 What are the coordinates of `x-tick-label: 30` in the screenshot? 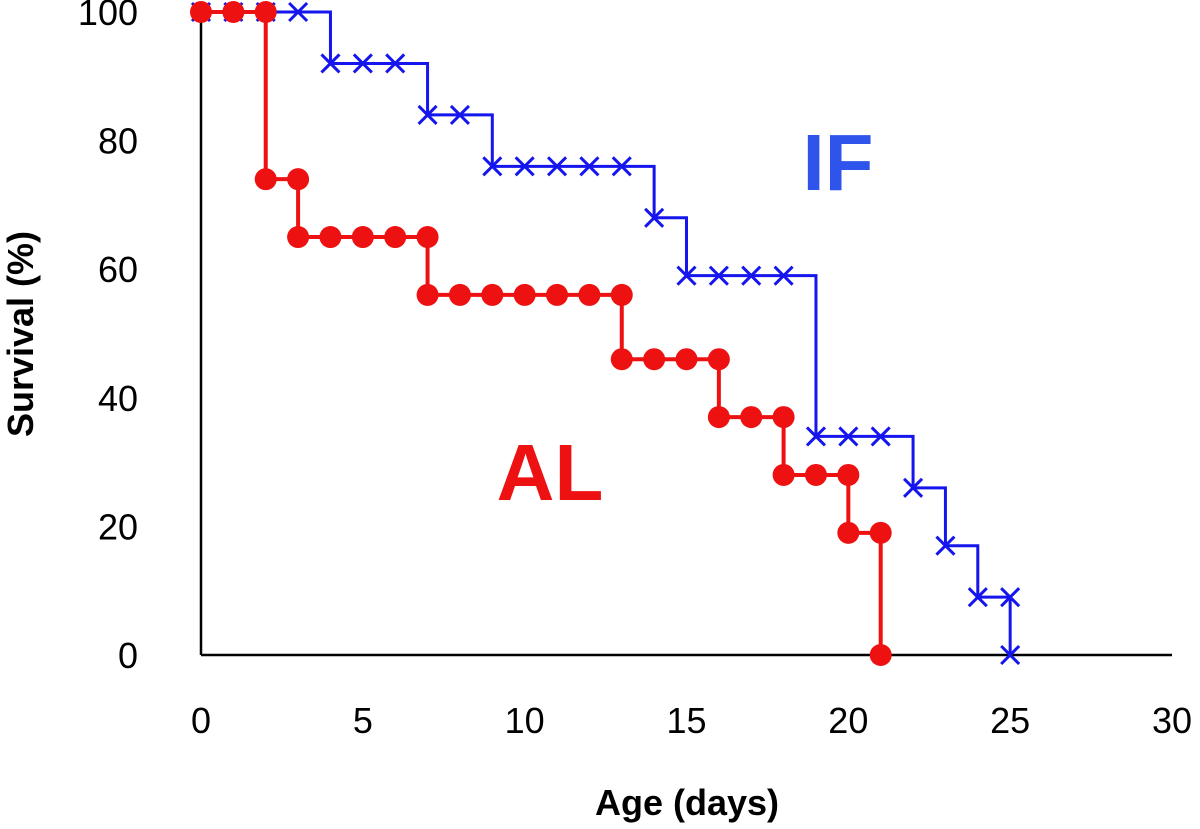 It's located at (1172, 720).